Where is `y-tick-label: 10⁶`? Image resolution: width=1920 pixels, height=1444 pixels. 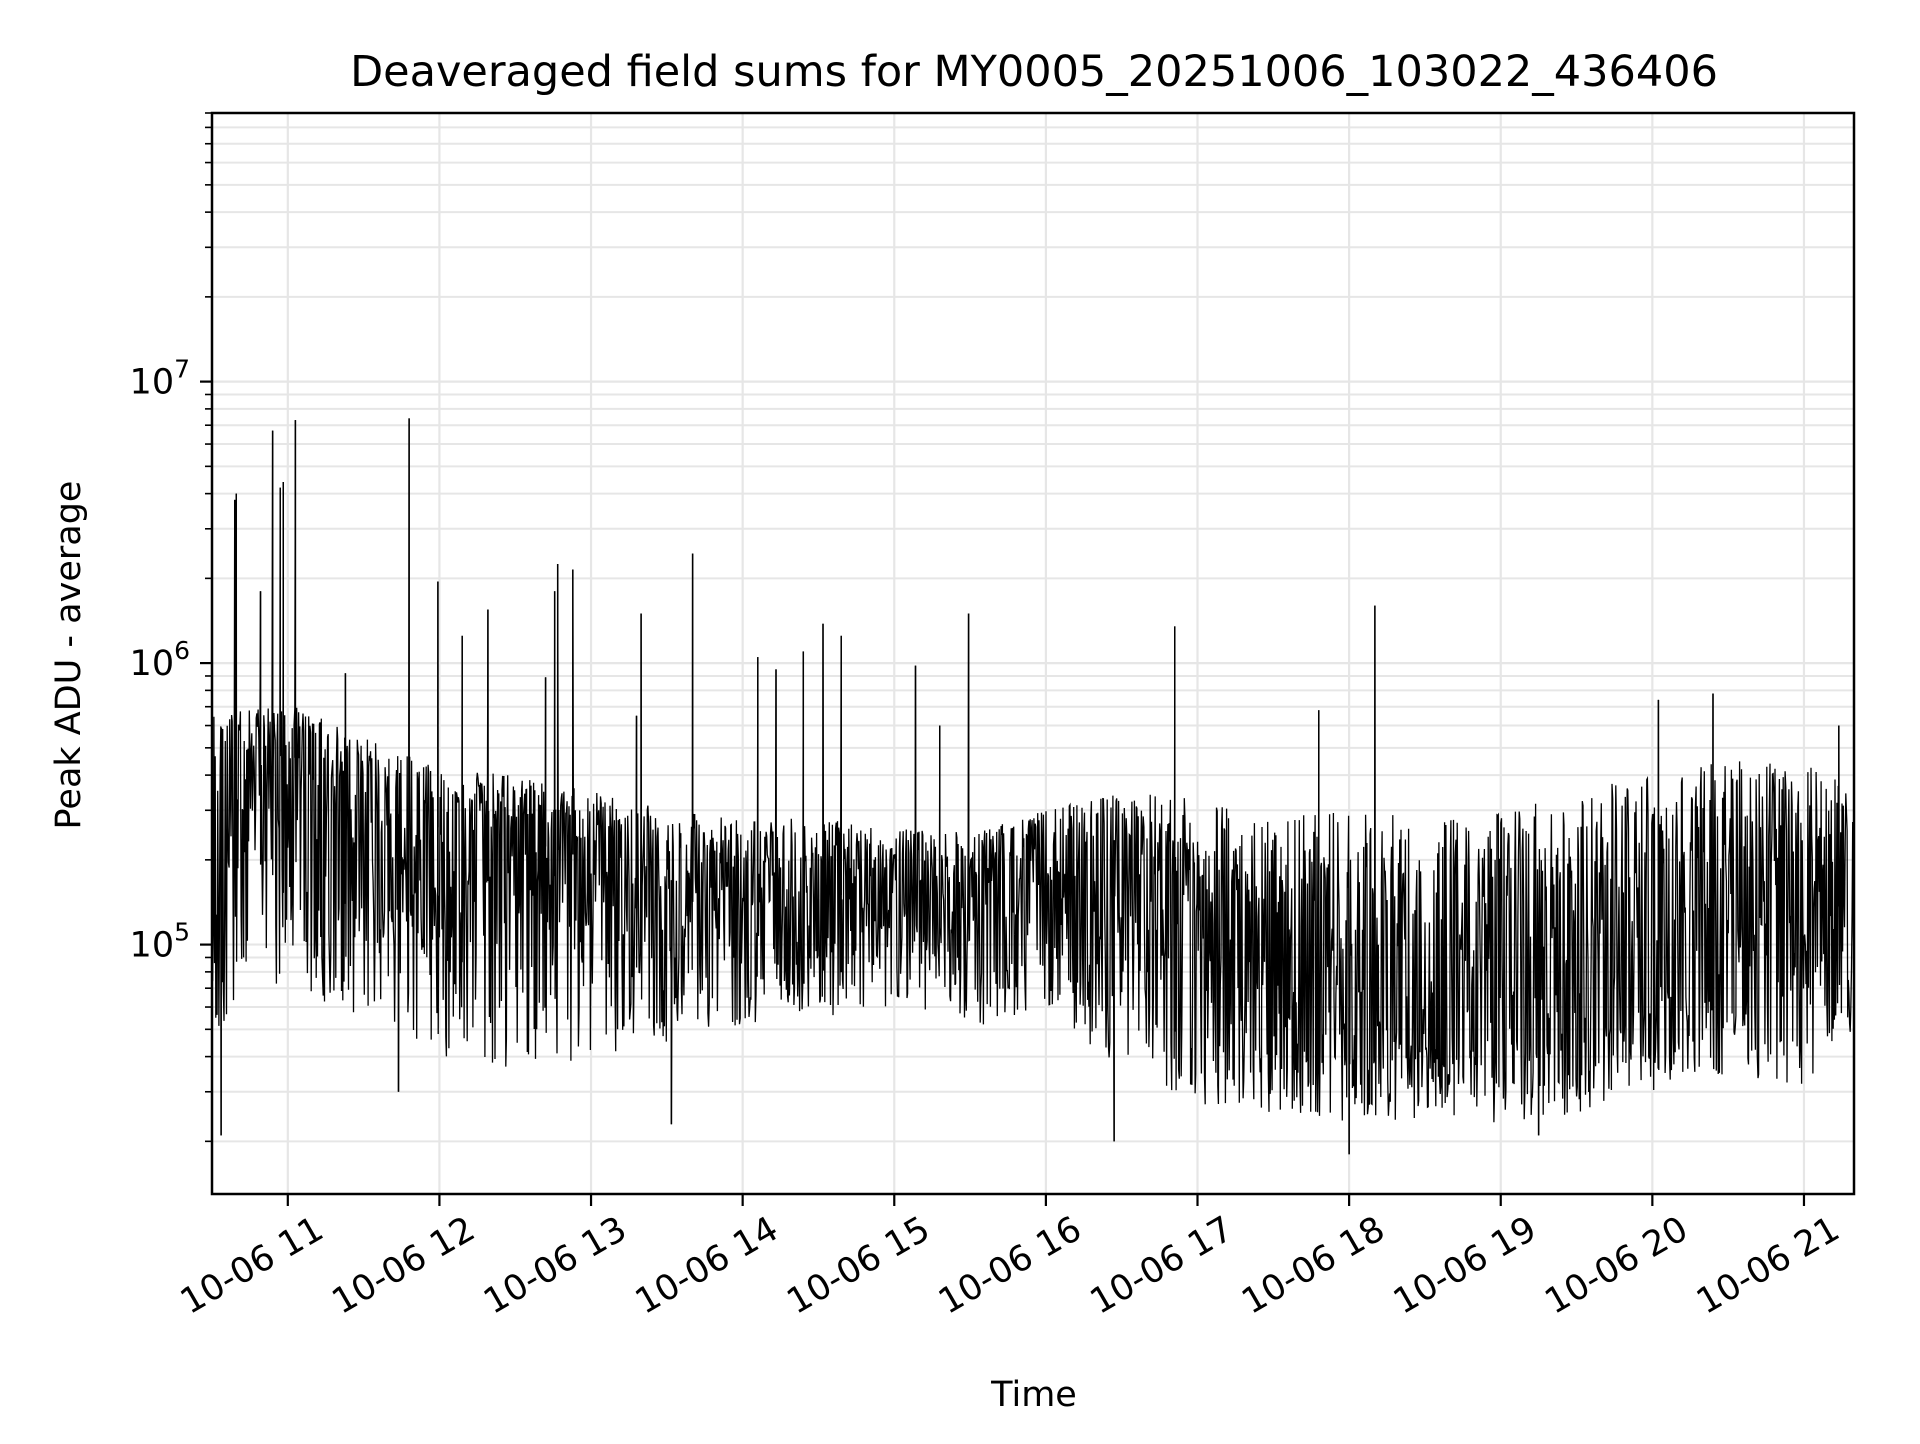 y-tick-label: 10⁶ is located at coordinates (160, 660).